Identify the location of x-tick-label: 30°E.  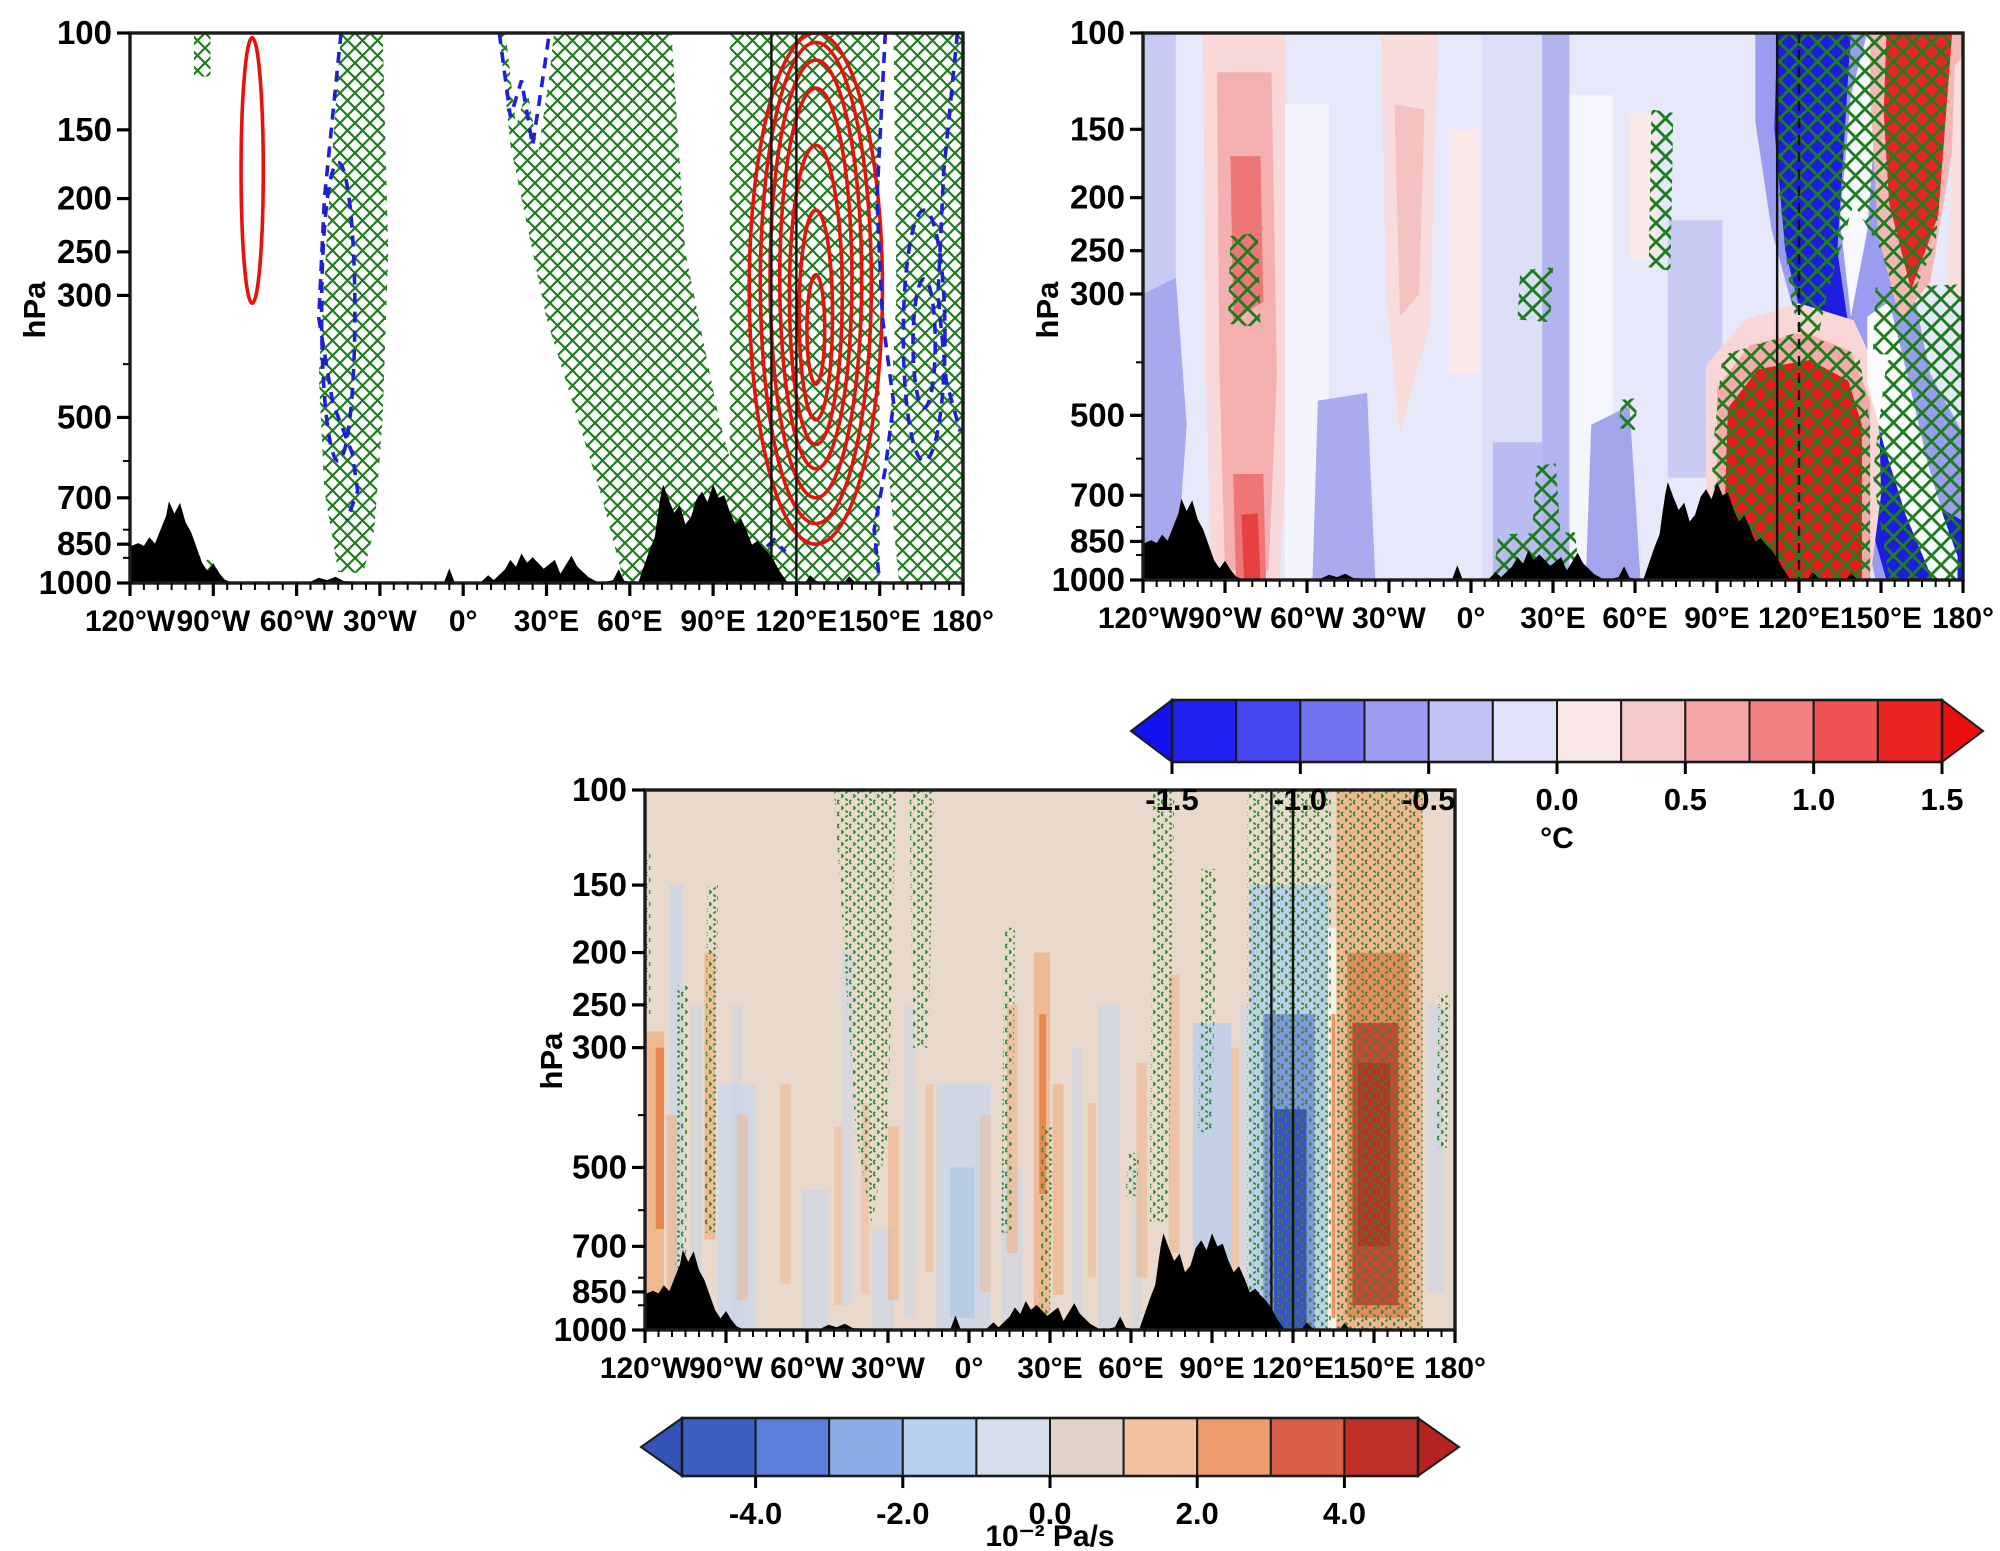
(1049, 1368).